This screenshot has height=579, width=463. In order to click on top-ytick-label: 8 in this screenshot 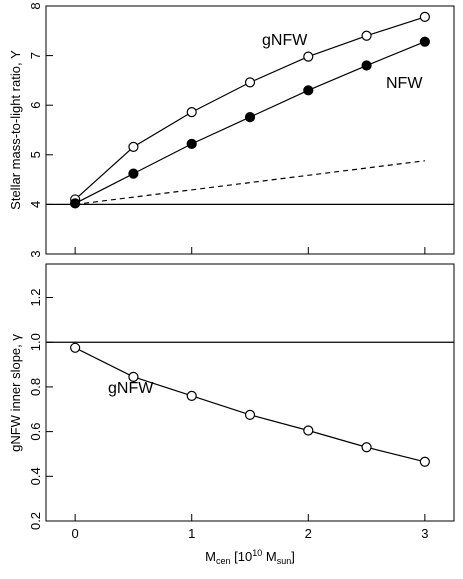, I will do `click(35, 5)`.